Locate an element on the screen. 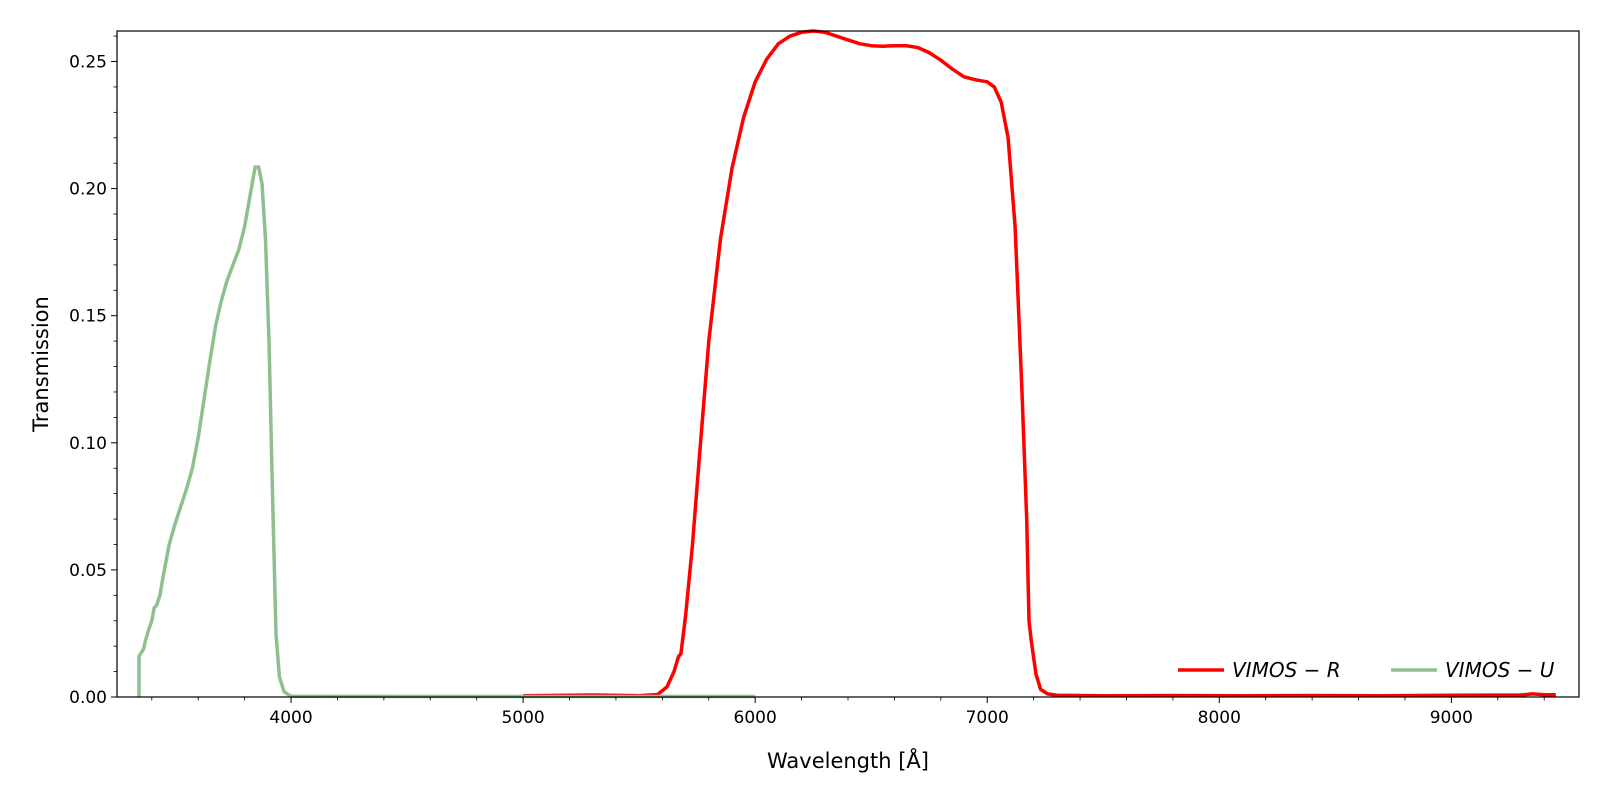  x-tick-label: 5000 is located at coordinates (522, 718).